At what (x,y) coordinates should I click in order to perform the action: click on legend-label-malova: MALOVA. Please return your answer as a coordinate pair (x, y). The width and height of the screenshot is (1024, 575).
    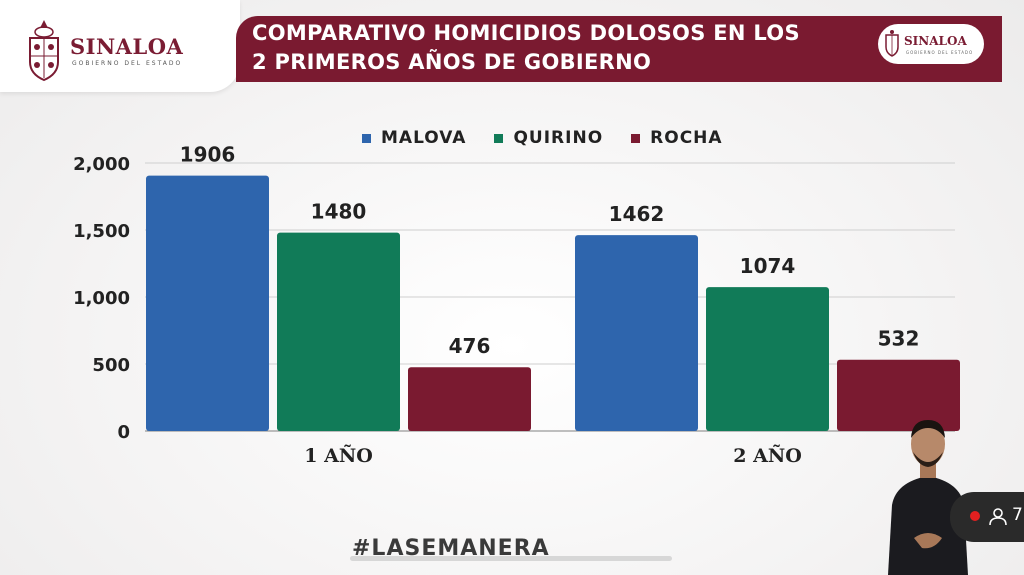
    Looking at the image, I should click on (424, 138).